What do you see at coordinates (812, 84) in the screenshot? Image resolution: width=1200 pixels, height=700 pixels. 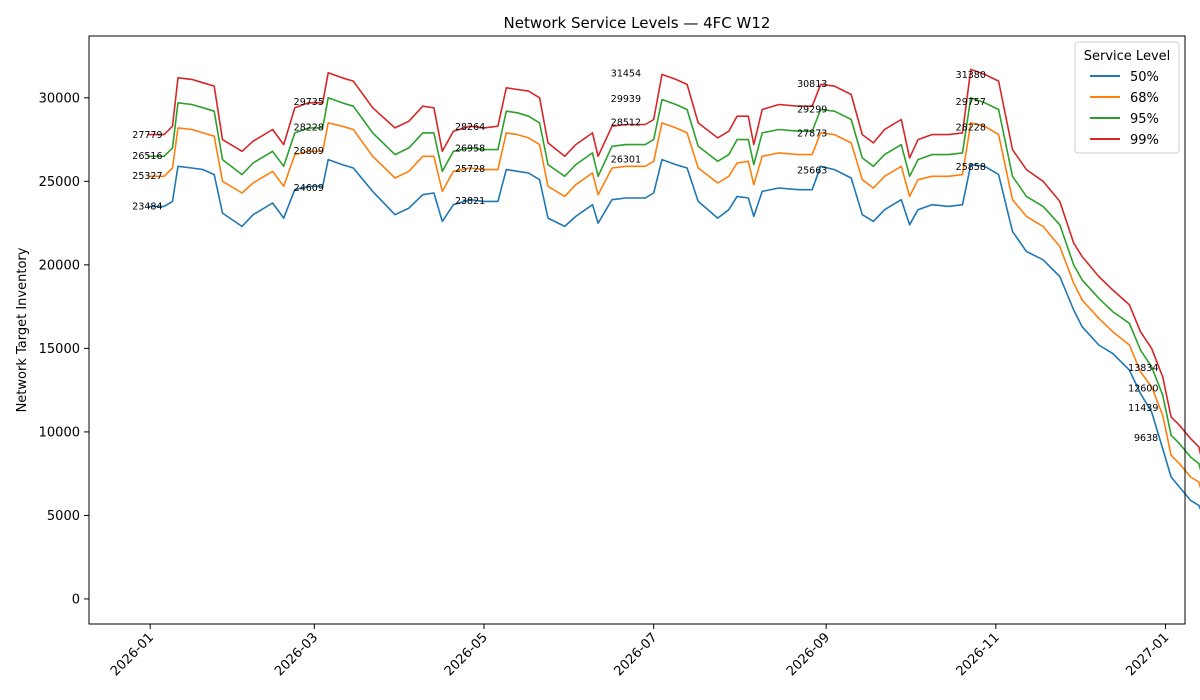 I see `data-label: 30813` at bounding box center [812, 84].